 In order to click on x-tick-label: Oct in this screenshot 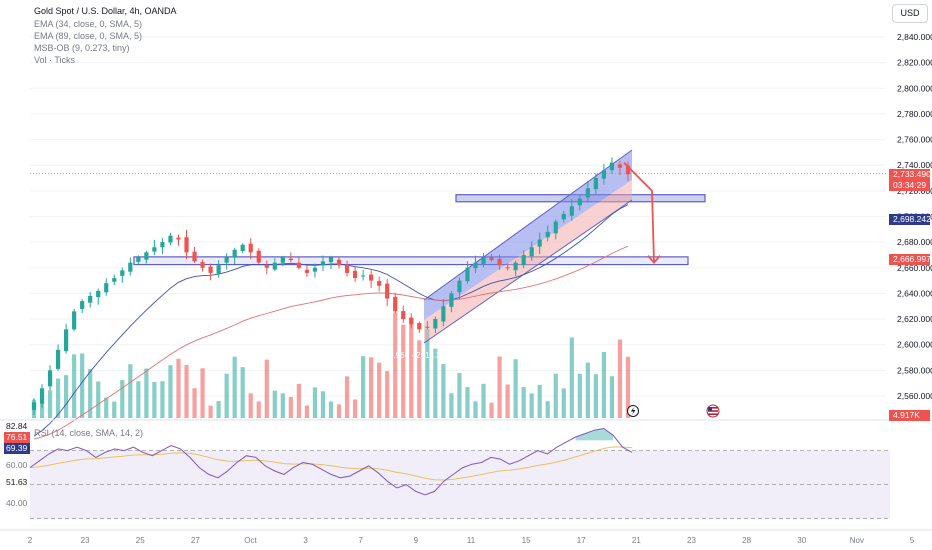, I will do `click(250, 540)`.